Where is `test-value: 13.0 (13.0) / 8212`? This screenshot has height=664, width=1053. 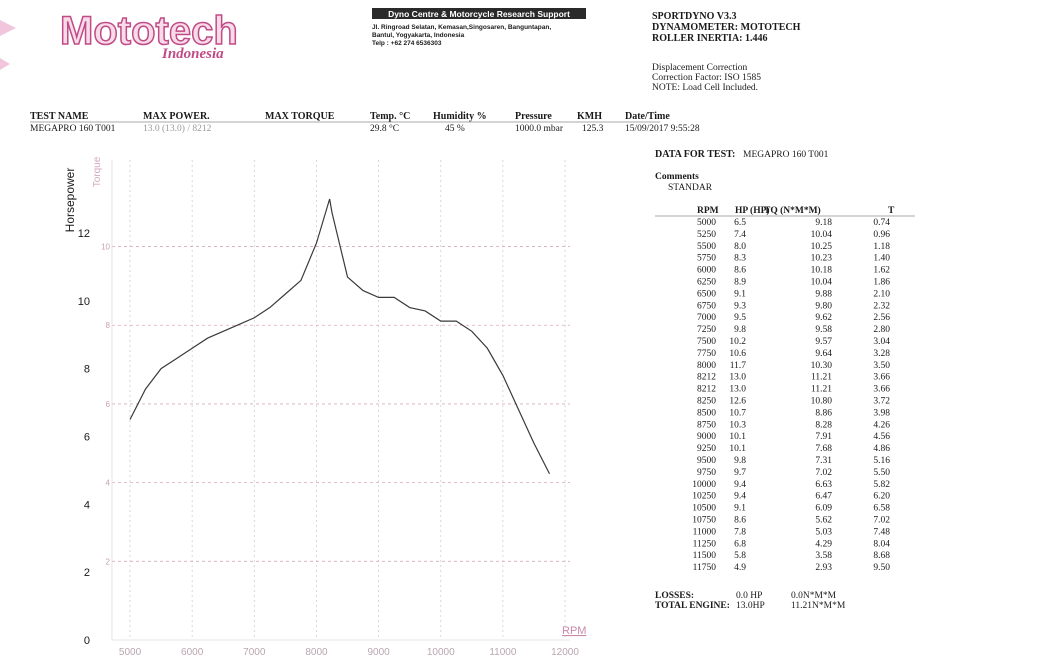
test-value: 13.0 (13.0) / 8212 is located at coordinates (177, 128).